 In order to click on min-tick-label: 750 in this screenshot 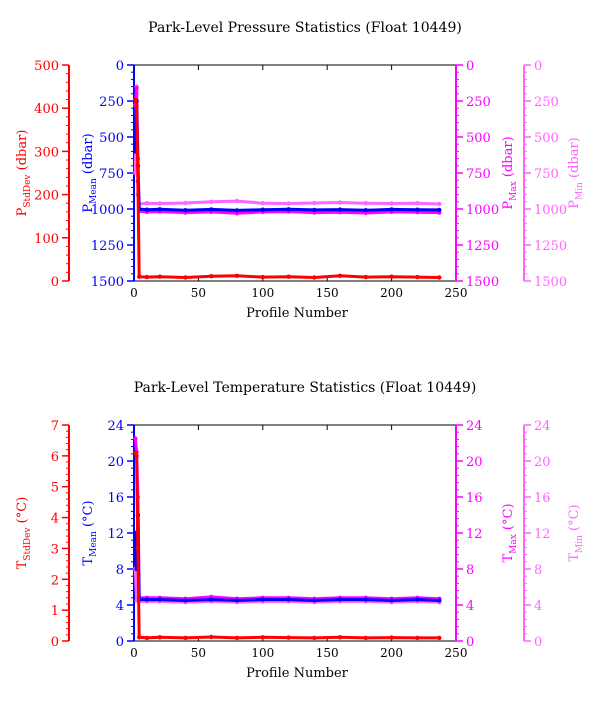, I will do `click(546, 174)`.